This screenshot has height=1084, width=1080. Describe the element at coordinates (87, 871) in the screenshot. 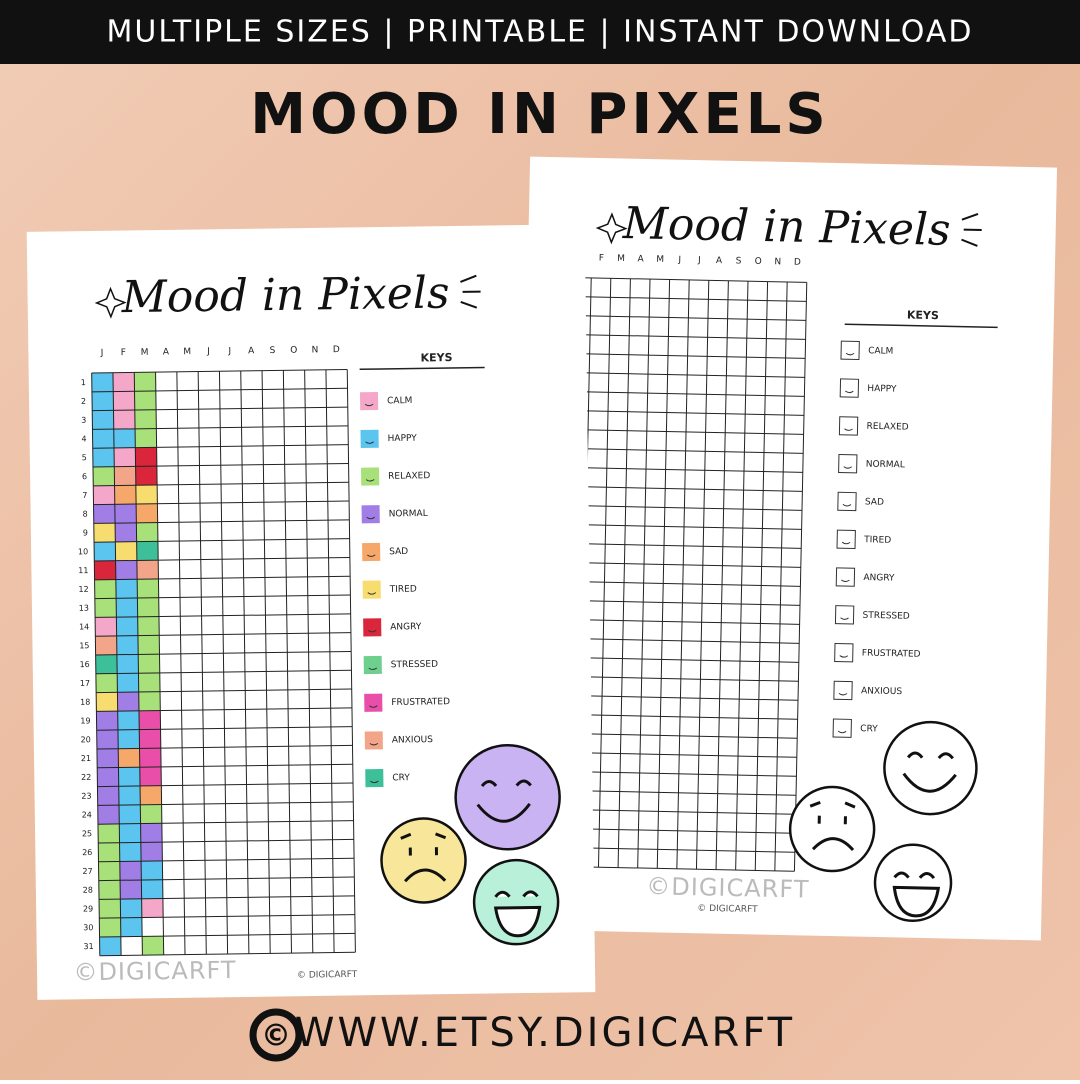

I see `day-label: 27` at that location.